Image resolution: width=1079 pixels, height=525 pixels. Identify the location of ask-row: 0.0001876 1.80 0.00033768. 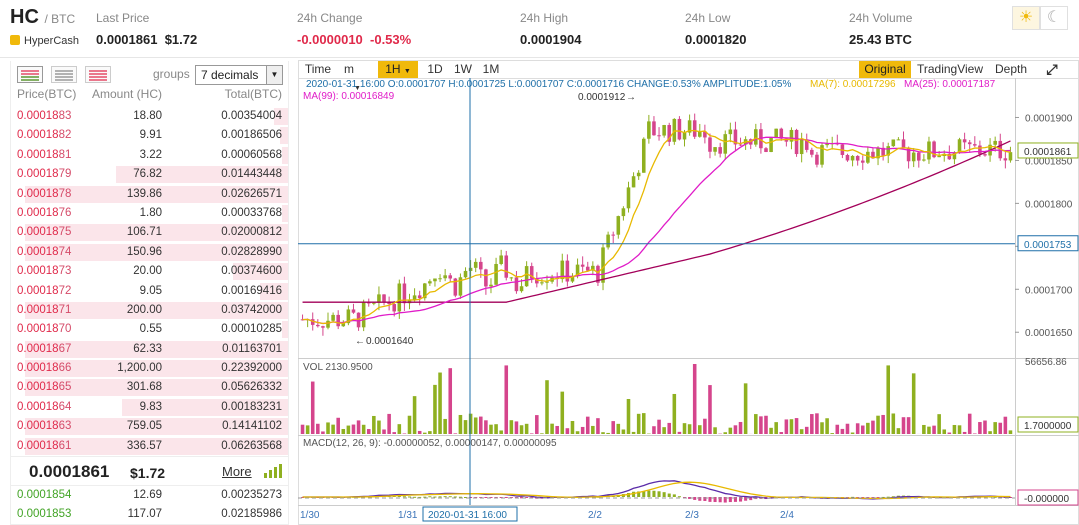
(149, 213).